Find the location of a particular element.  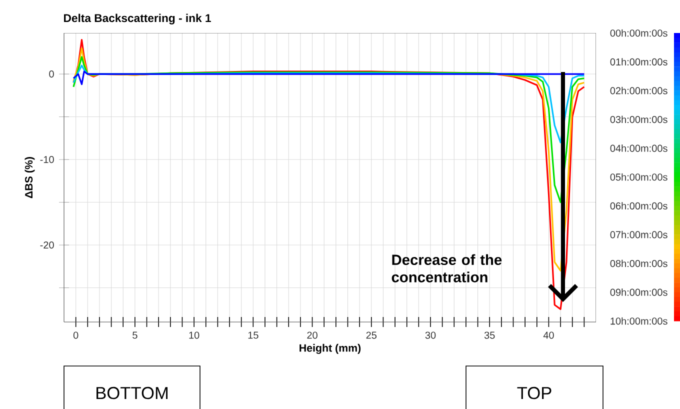

color-bar-label: 03h:00m:00s is located at coordinates (639, 120).